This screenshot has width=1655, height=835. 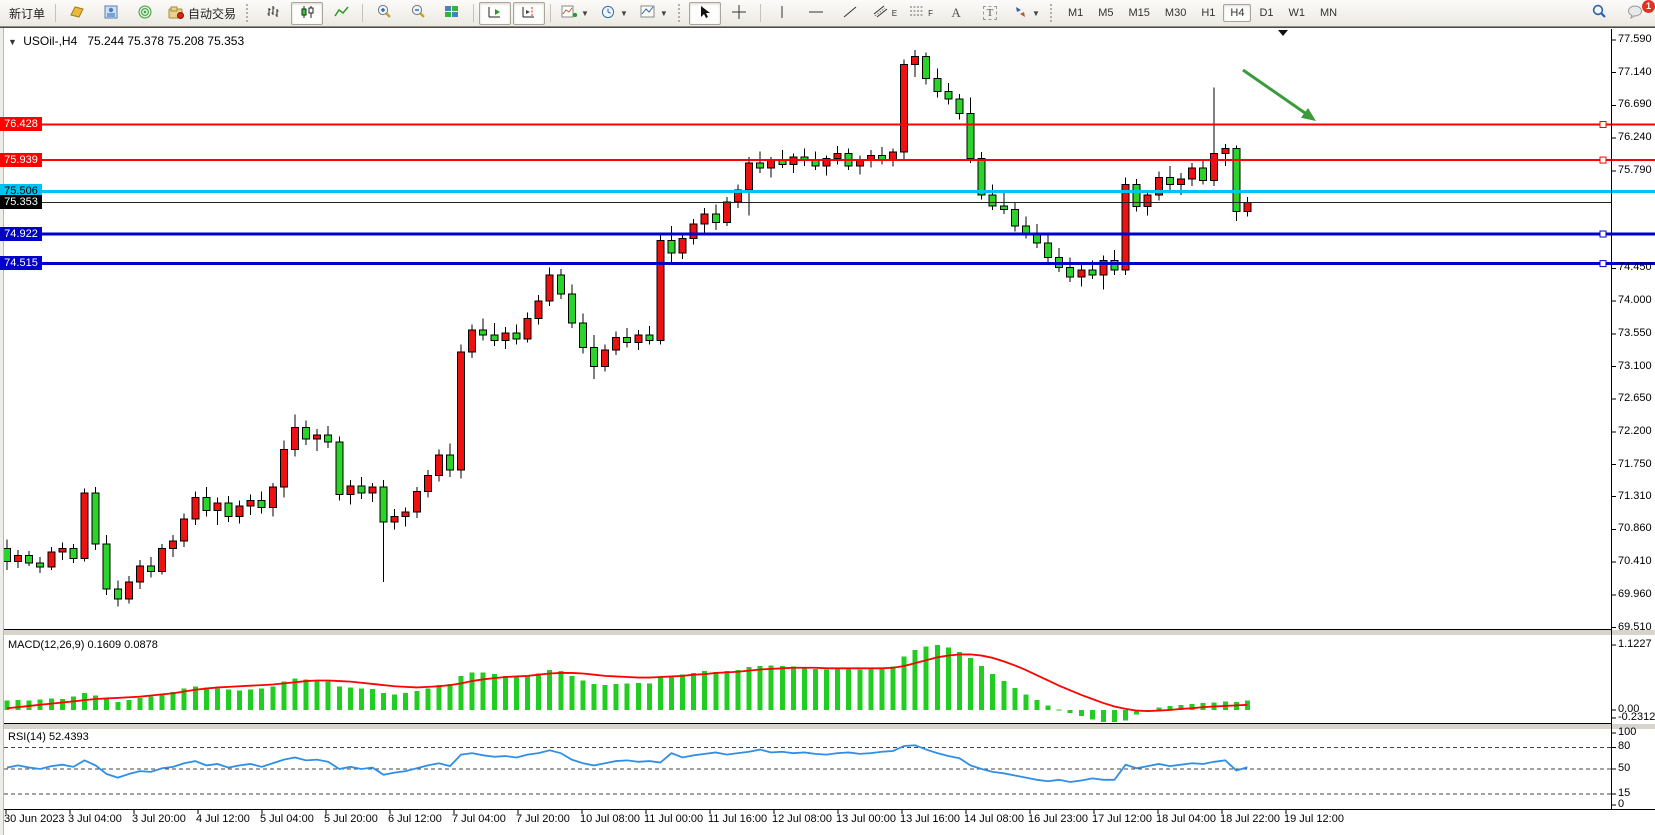 I want to click on cursor-icon, so click(x=705, y=13).